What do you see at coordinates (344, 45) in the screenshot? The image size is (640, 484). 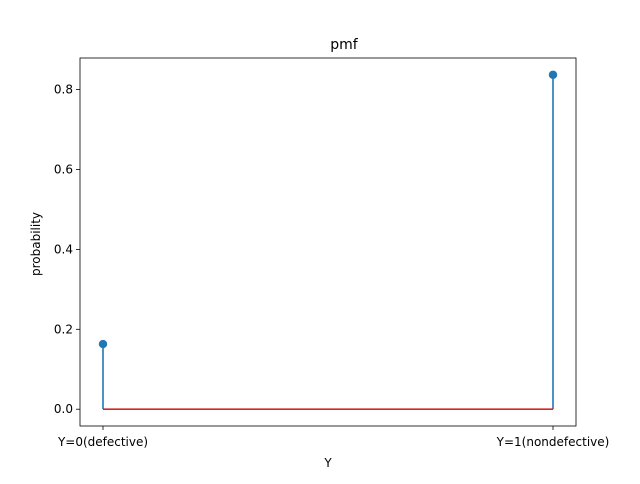 I see `chart-title: pmf` at bounding box center [344, 45].